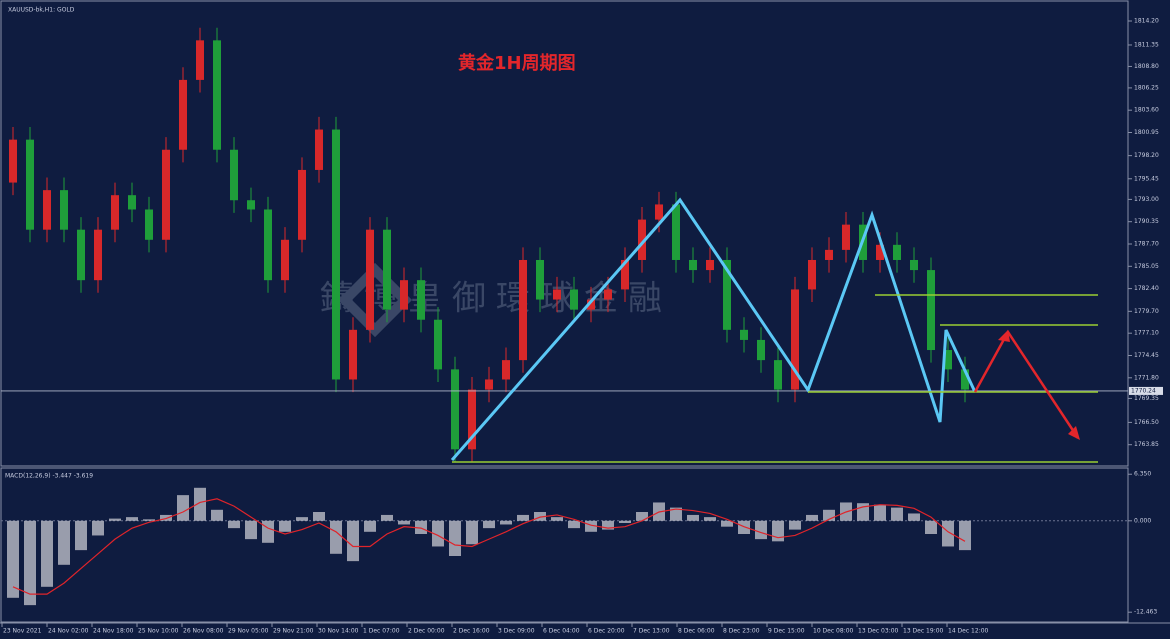 The height and width of the screenshot is (639, 1170). What do you see at coordinates (651, 631) in the screenshot?
I see `x-tick-label: 7 Dec 13:00` at bounding box center [651, 631].